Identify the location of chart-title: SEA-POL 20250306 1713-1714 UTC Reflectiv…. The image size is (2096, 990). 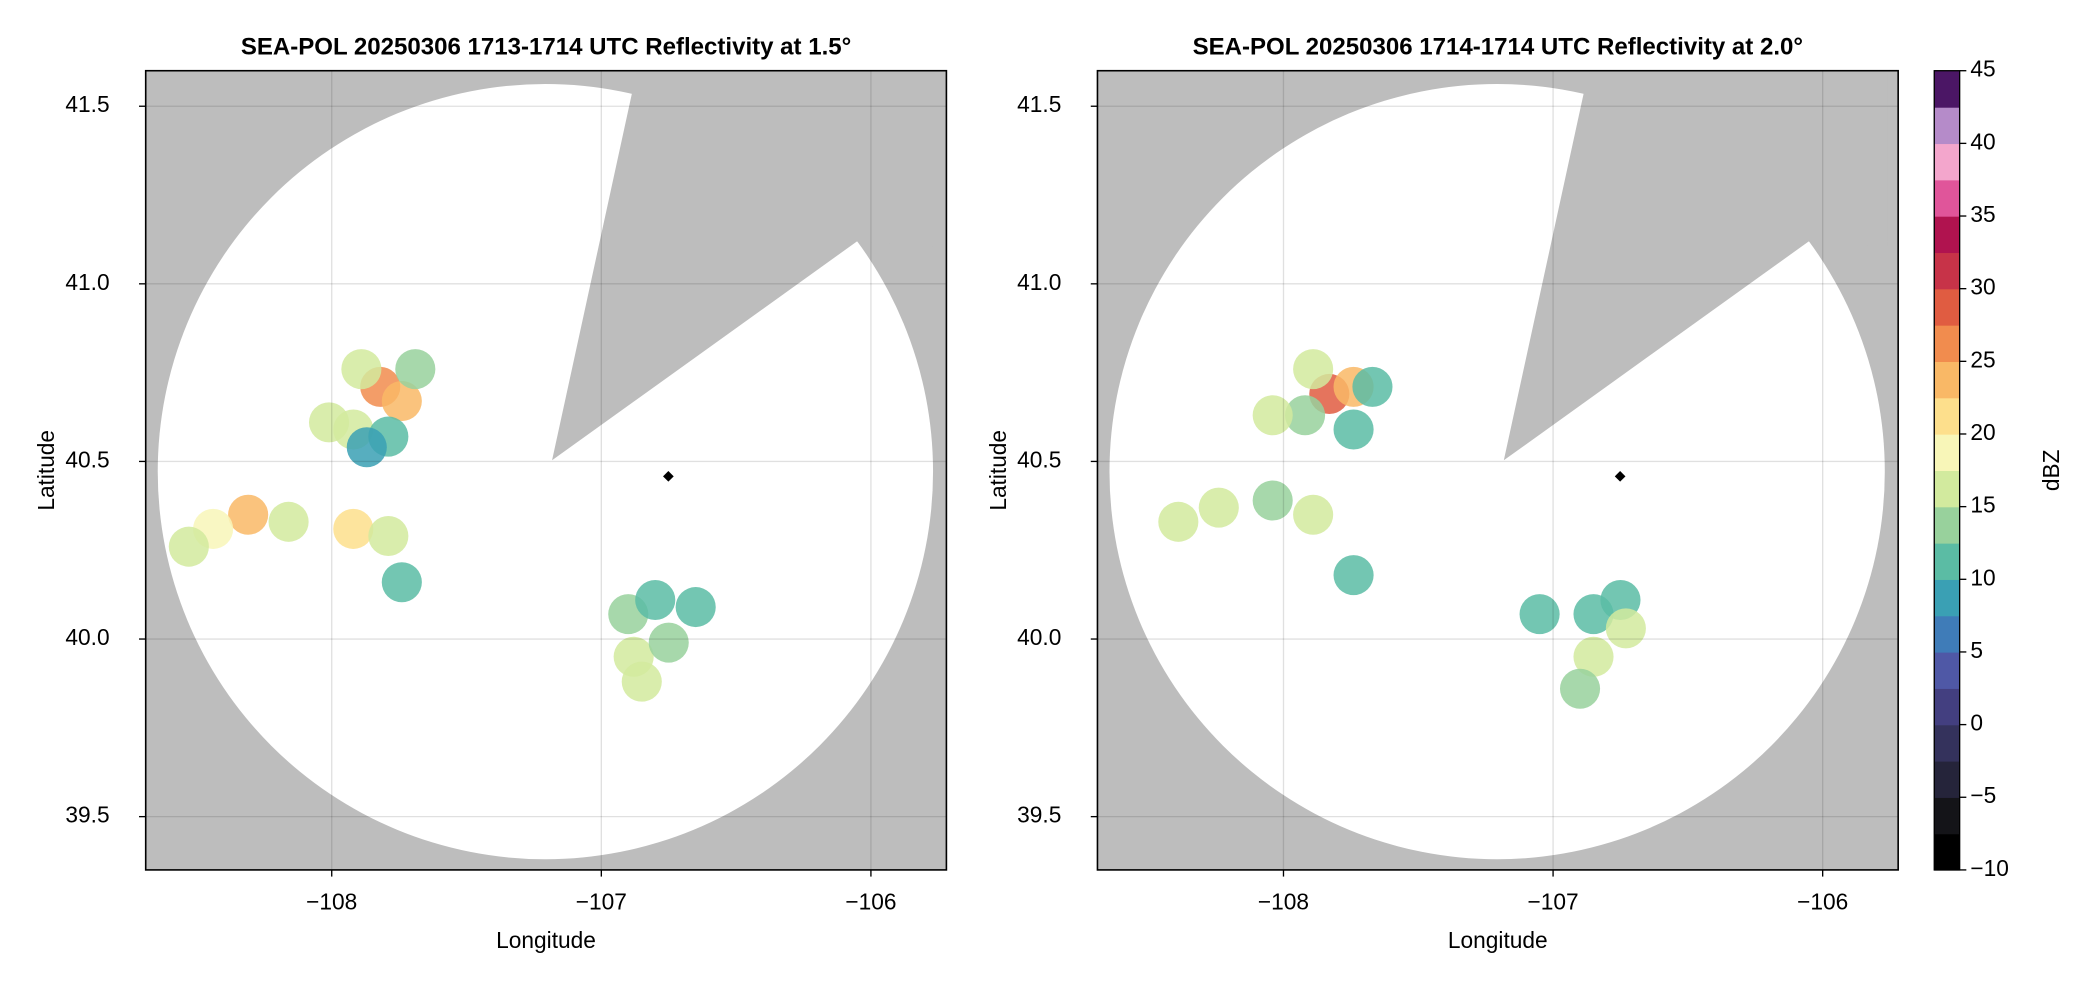
(546, 46).